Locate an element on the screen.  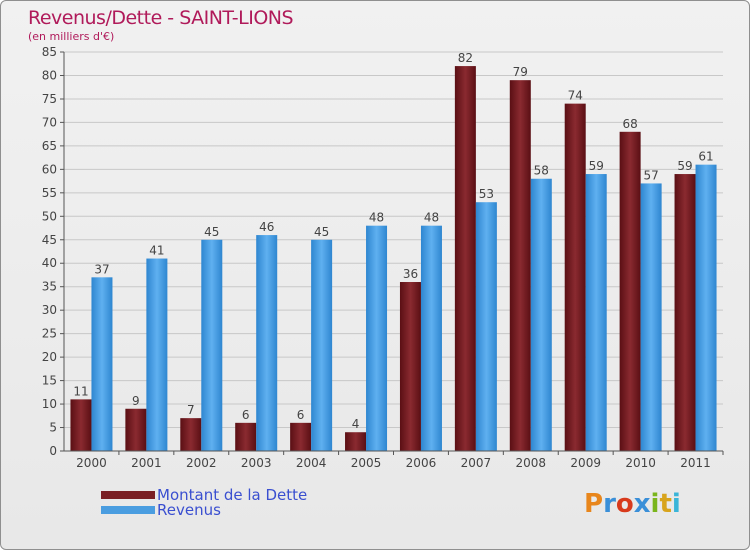
y-tick-label: 45 is located at coordinates (49, 240).